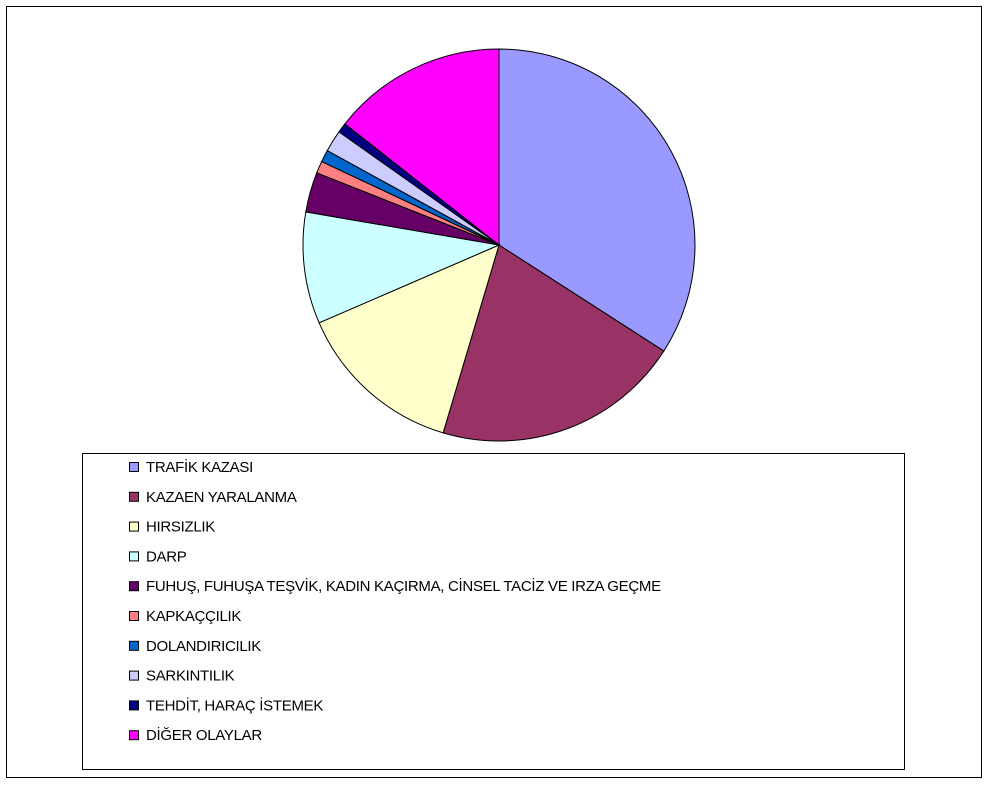 The height and width of the screenshot is (785, 988). Describe the element at coordinates (180, 527) in the screenshot. I see `legend-label: HIRSIZLIK` at that location.